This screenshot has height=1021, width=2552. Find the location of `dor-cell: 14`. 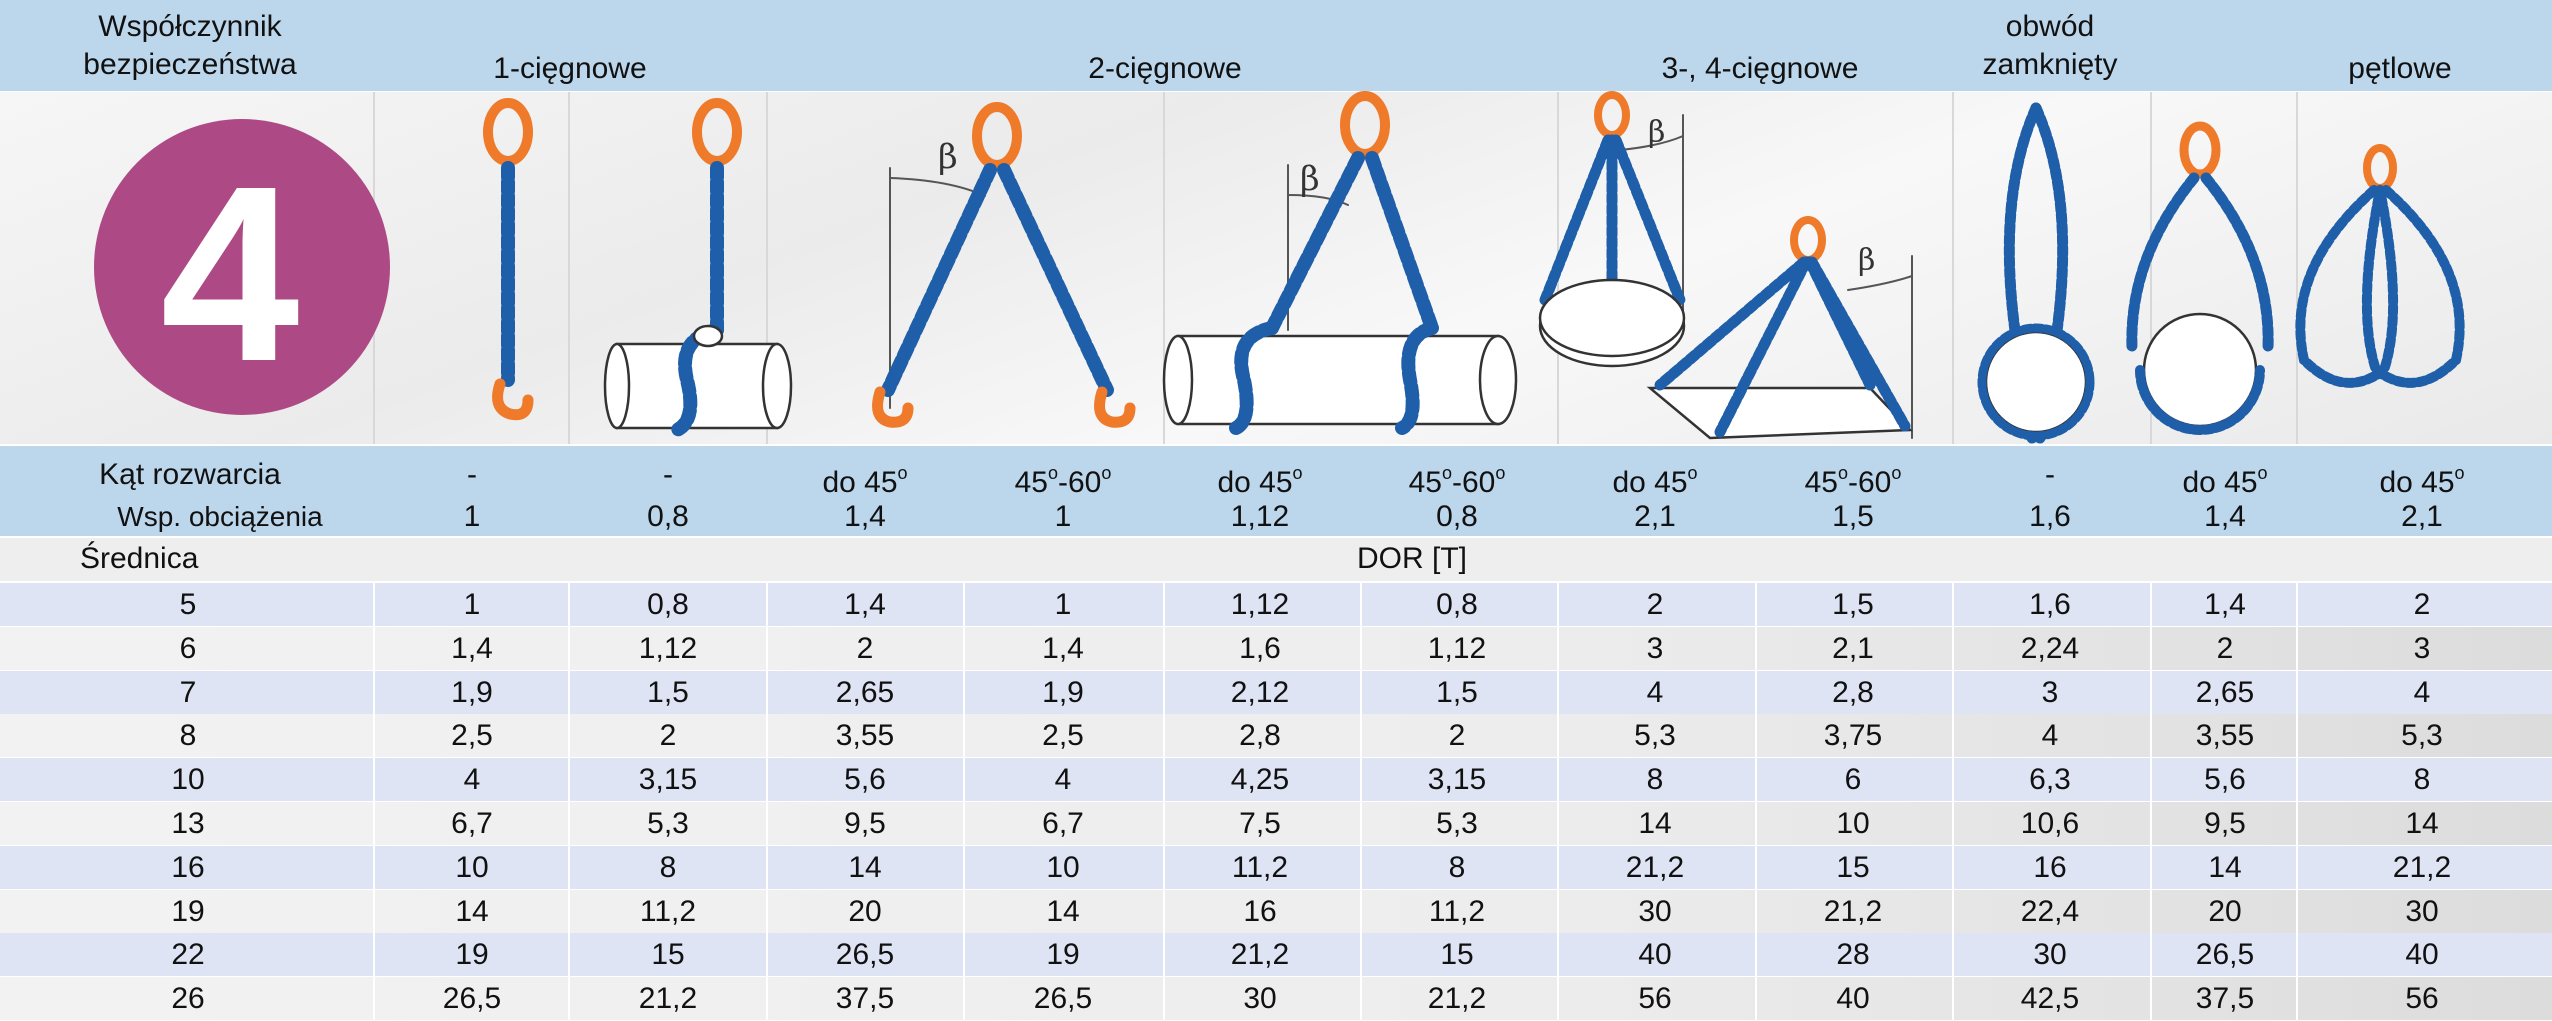

dor-cell: 14 is located at coordinates (1063, 911).